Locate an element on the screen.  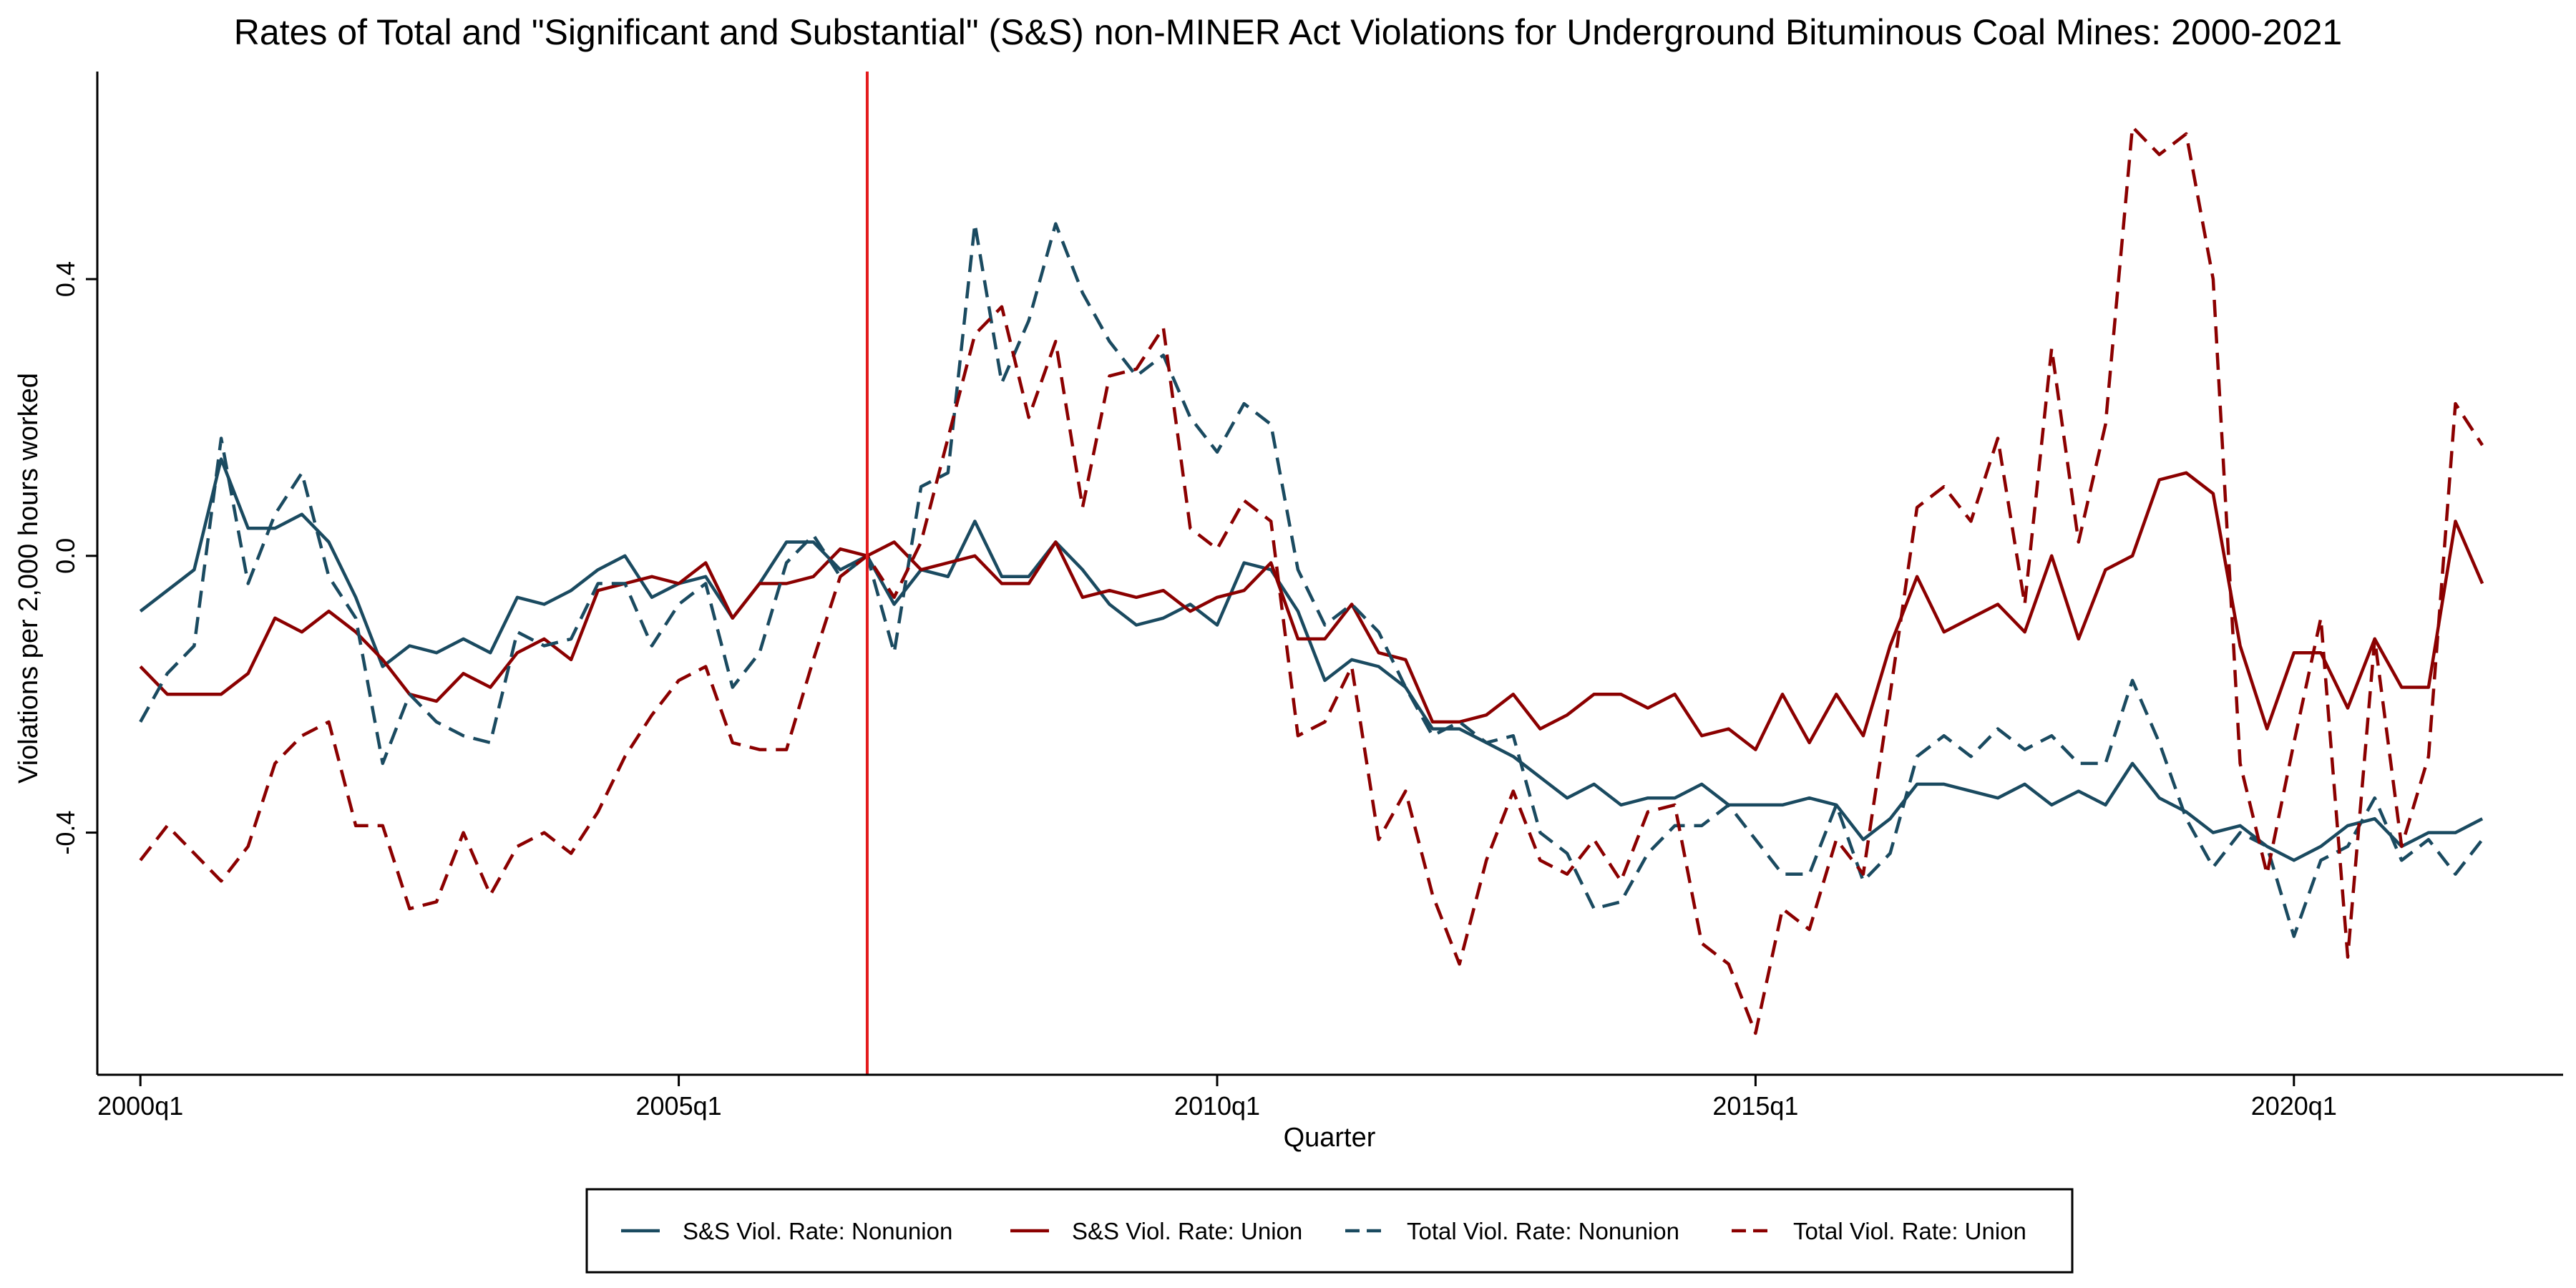
x-tick-label: 2020q1 is located at coordinates (2294, 1106).